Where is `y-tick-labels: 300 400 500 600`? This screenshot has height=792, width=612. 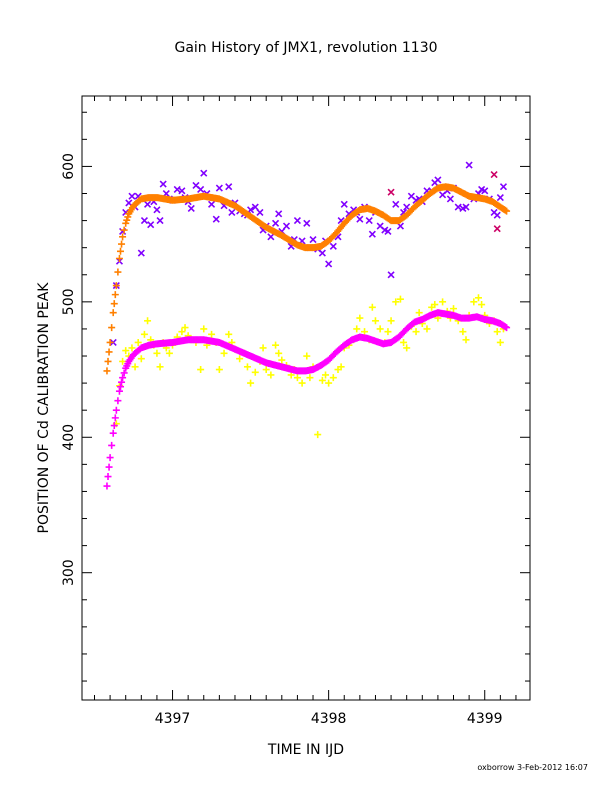
y-tick-labels: 300 400 500 600 is located at coordinates (69, 369).